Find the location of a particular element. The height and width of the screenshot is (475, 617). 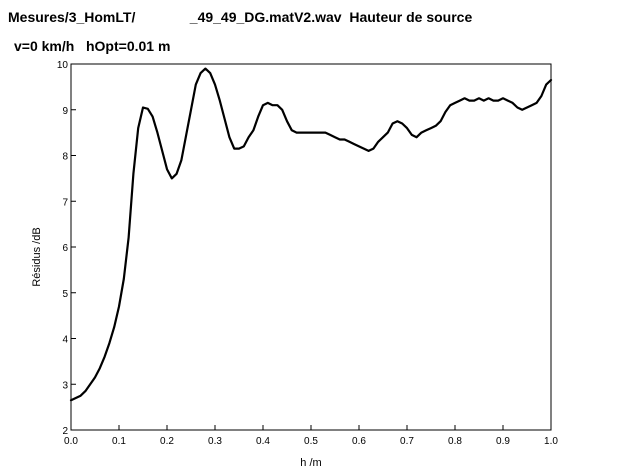

x-axis-label: h /m is located at coordinates (310, 463).